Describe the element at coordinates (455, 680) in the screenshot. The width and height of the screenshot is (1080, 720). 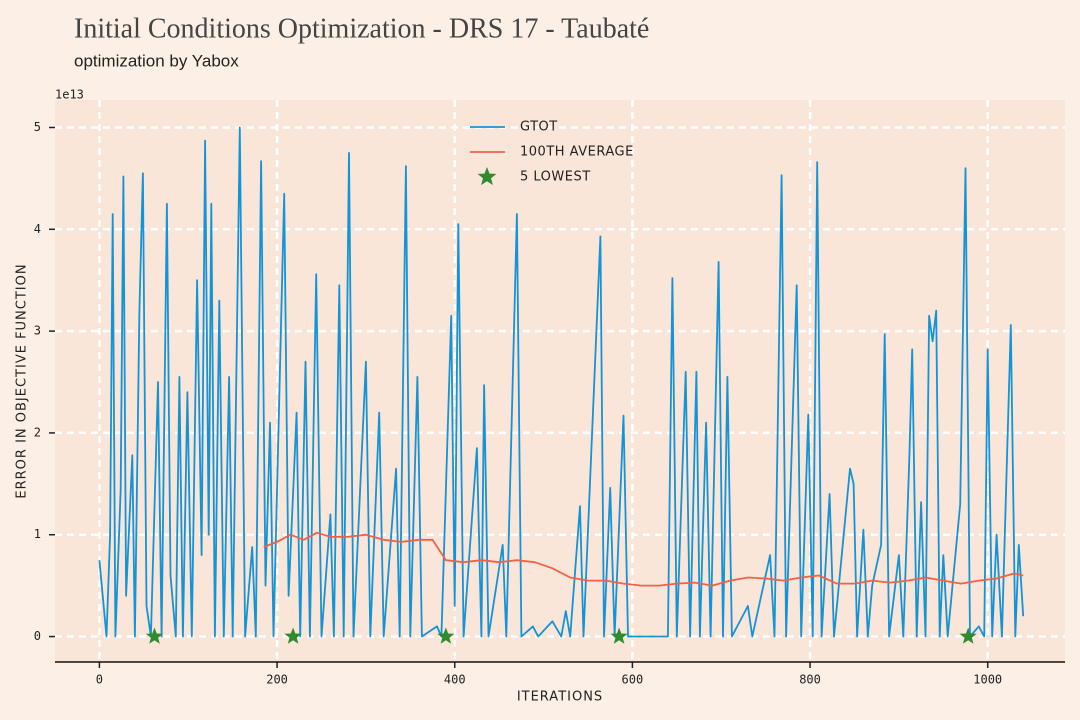
I see `x-tick-label: 400` at that location.